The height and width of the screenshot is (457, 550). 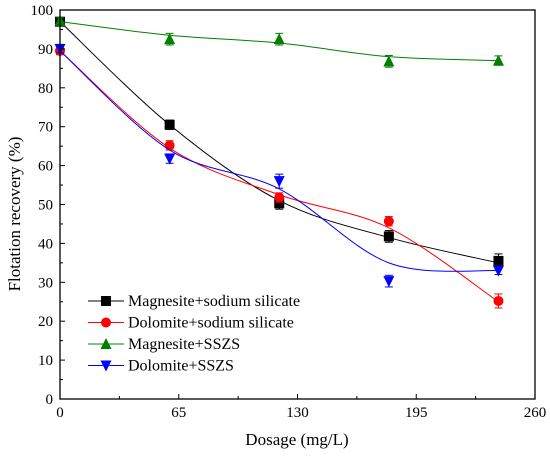 What do you see at coordinates (45, 322) in the screenshot?
I see `y-tick-label-20: 20` at bounding box center [45, 322].